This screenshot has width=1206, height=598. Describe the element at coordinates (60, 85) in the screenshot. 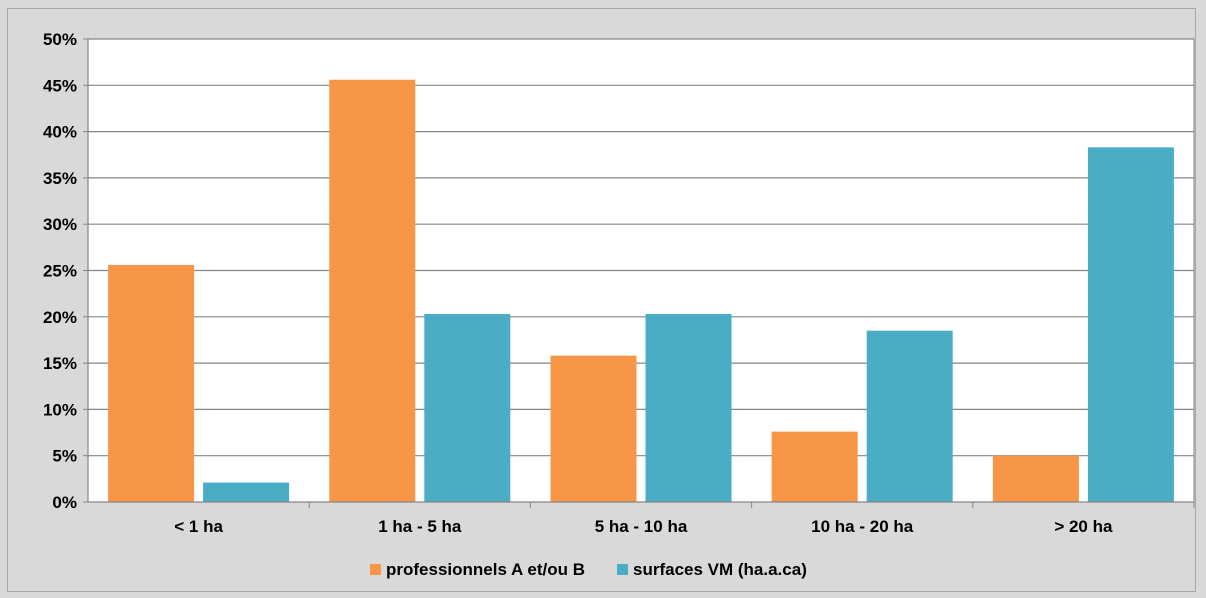

I see `y-tick-label: 45%` at that location.